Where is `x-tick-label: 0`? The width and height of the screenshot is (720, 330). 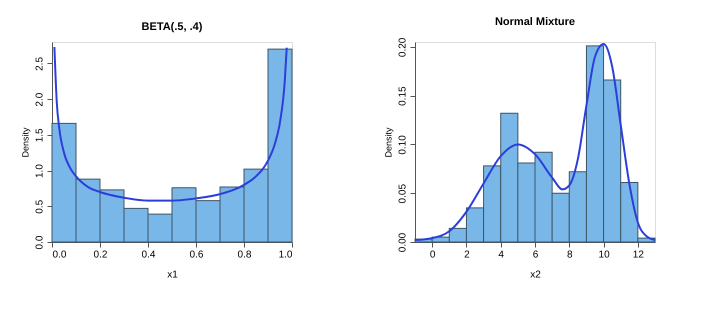 x-tick-label: 0 is located at coordinates (433, 255).